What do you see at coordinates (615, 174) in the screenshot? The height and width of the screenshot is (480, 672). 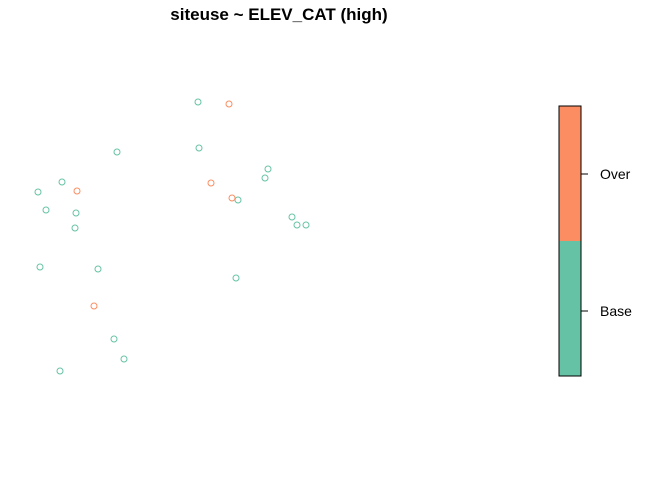 I see `legend-label-over: Over` at bounding box center [615, 174].